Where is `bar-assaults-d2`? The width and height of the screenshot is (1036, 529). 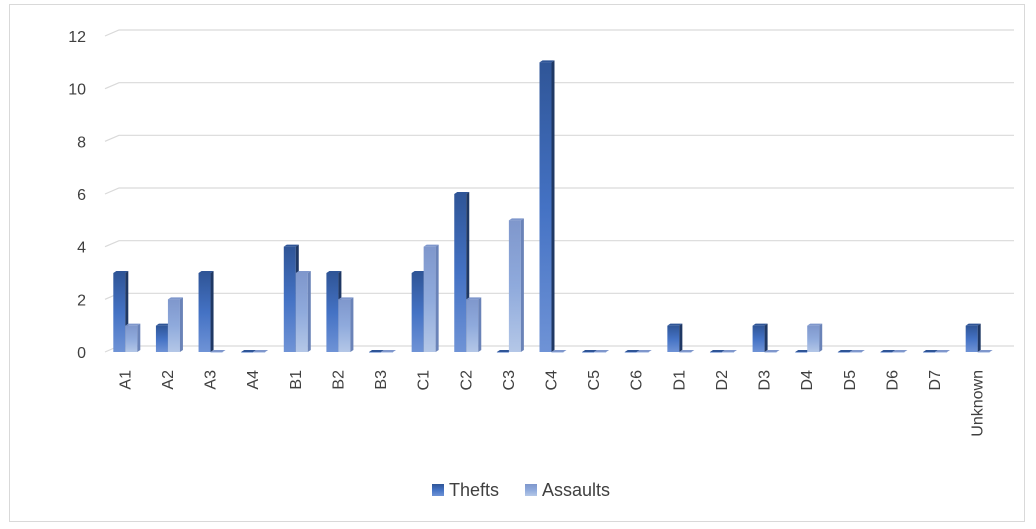
bar-assaults-d2 is located at coordinates (729, 351).